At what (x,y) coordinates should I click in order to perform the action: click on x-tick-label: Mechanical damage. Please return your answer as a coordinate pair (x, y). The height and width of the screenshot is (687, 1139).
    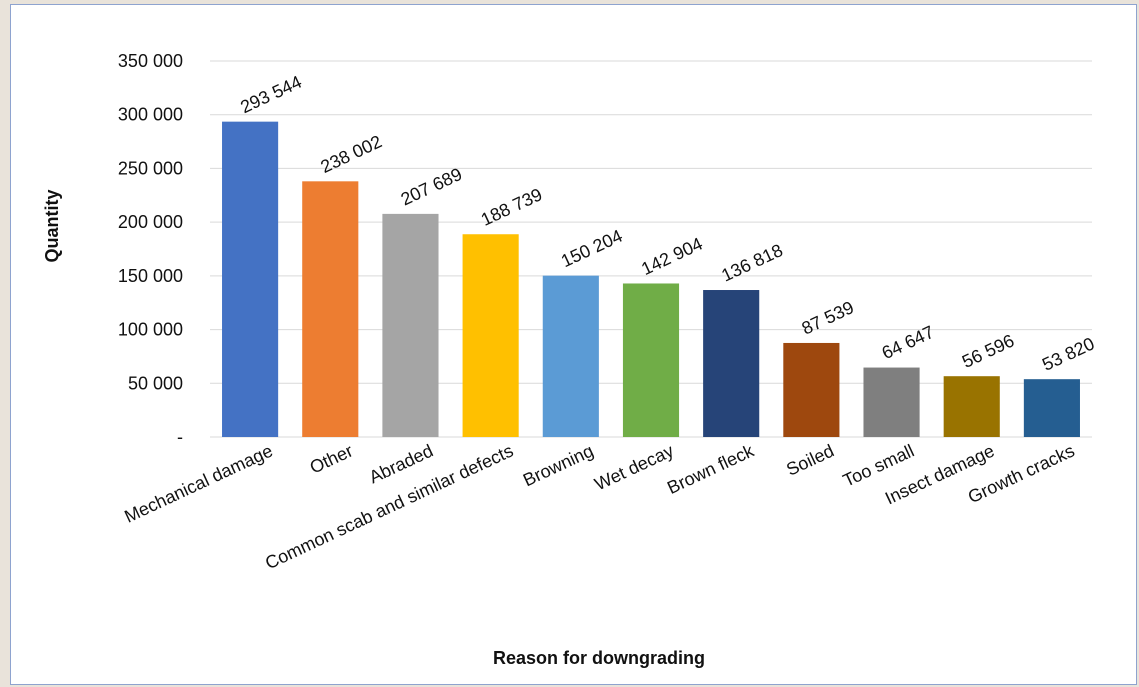
    Looking at the image, I should click on (198, 483).